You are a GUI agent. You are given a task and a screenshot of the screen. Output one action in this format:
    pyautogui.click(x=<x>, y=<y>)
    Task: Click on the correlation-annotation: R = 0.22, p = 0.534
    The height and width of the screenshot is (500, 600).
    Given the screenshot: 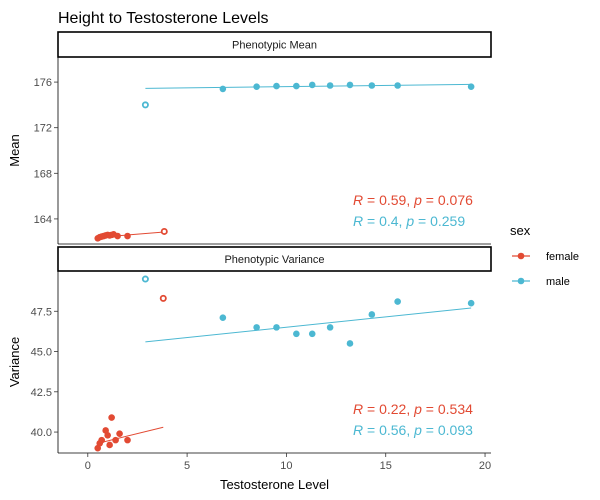 What is the action you would take?
    pyautogui.click(x=413, y=409)
    